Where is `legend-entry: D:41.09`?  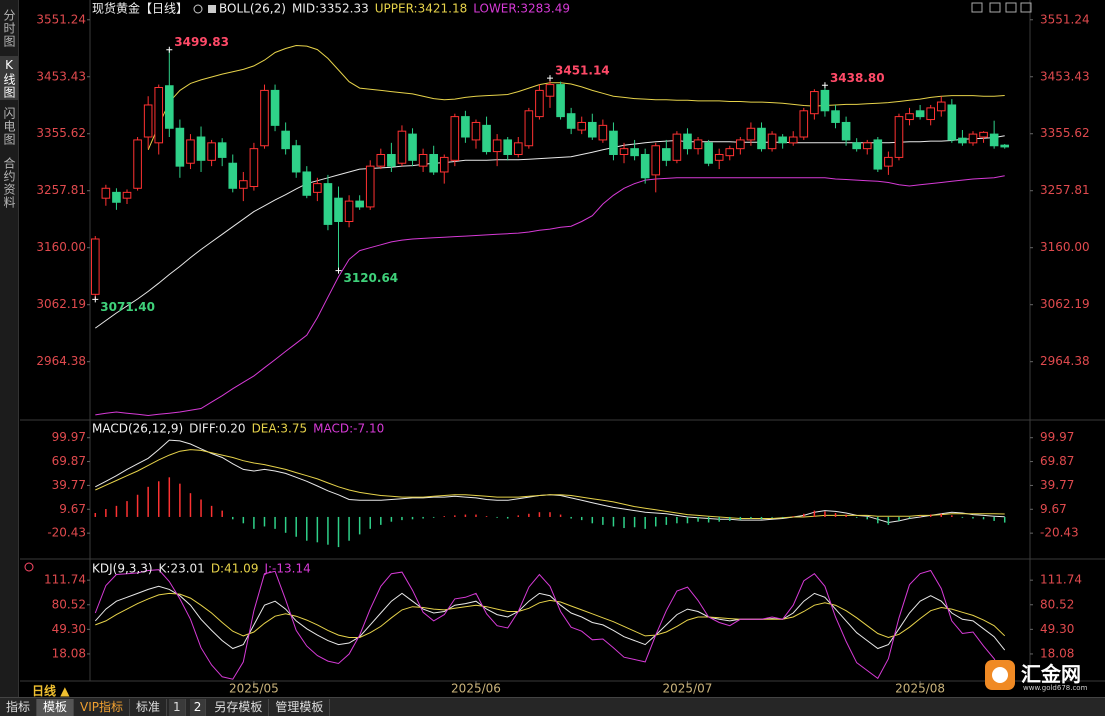
legend-entry: D:41.09 is located at coordinates (235, 569).